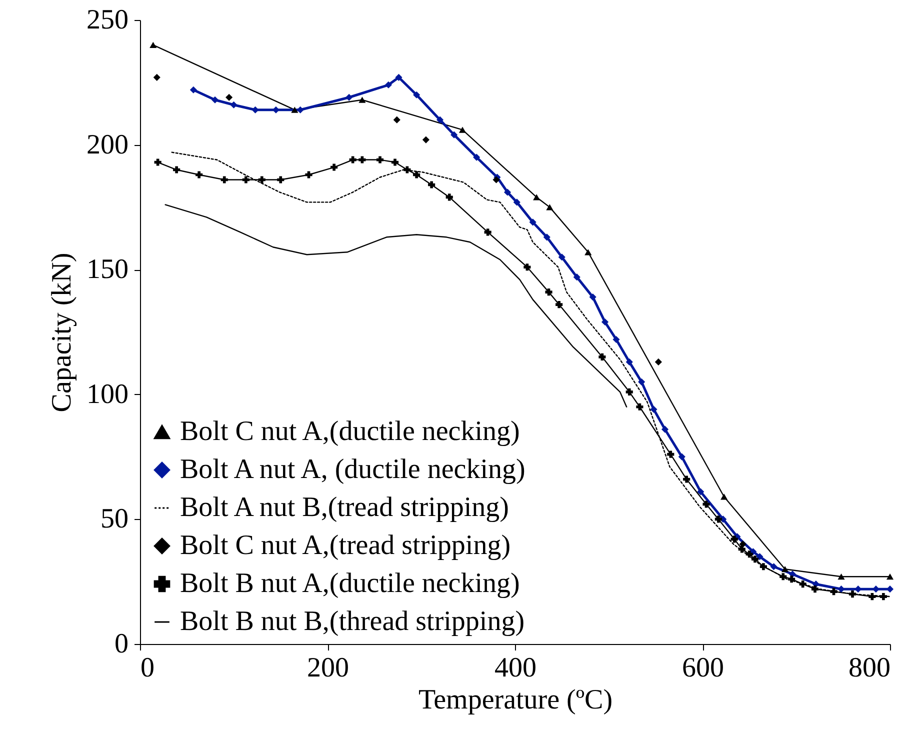 The image size is (919, 753). What do you see at coordinates (328, 668) in the screenshot?
I see `x-tick-label: 200` at bounding box center [328, 668].